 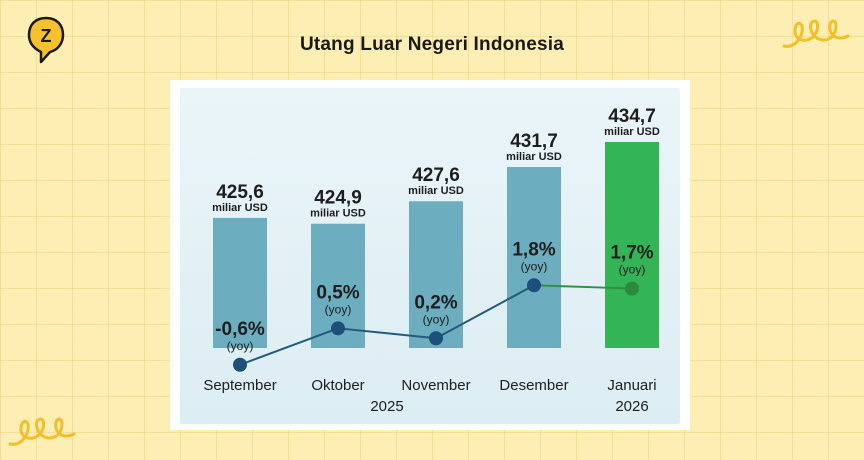 What do you see at coordinates (240, 364) in the screenshot?
I see `growth-point-september` at bounding box center [240, 364].